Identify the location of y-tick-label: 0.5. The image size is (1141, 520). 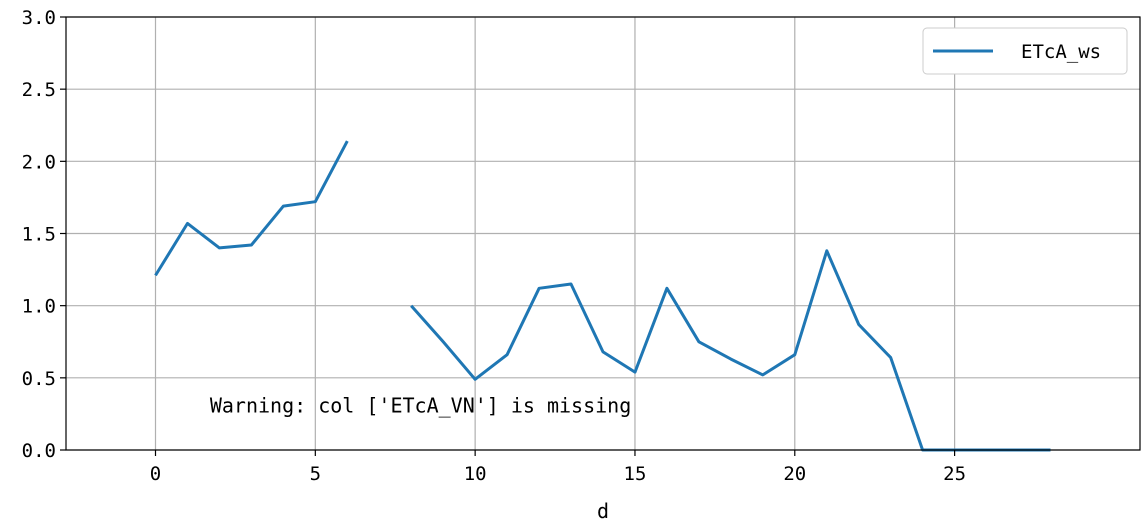
(39, 379).